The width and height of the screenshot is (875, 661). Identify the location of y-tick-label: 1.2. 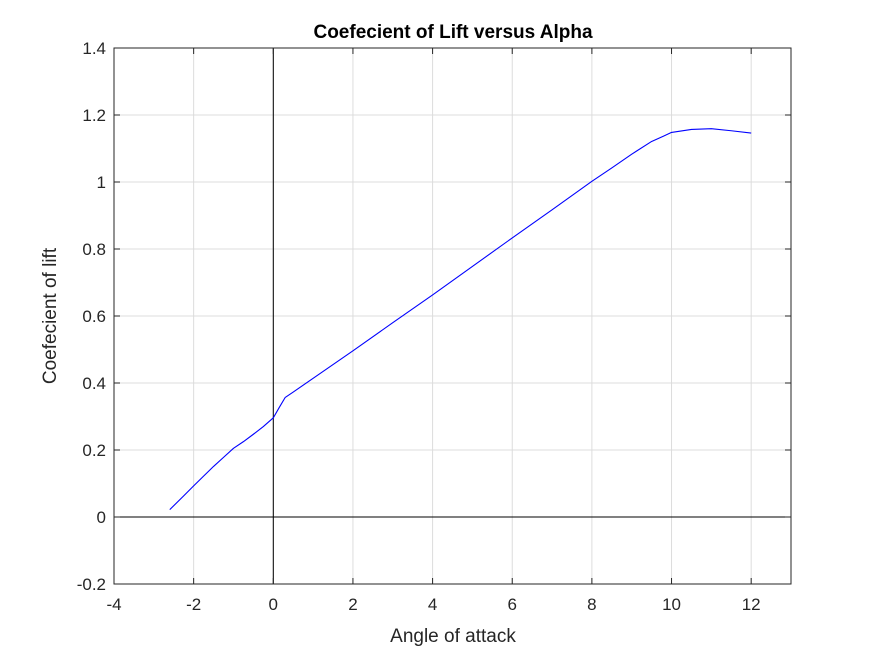
(94, 115).